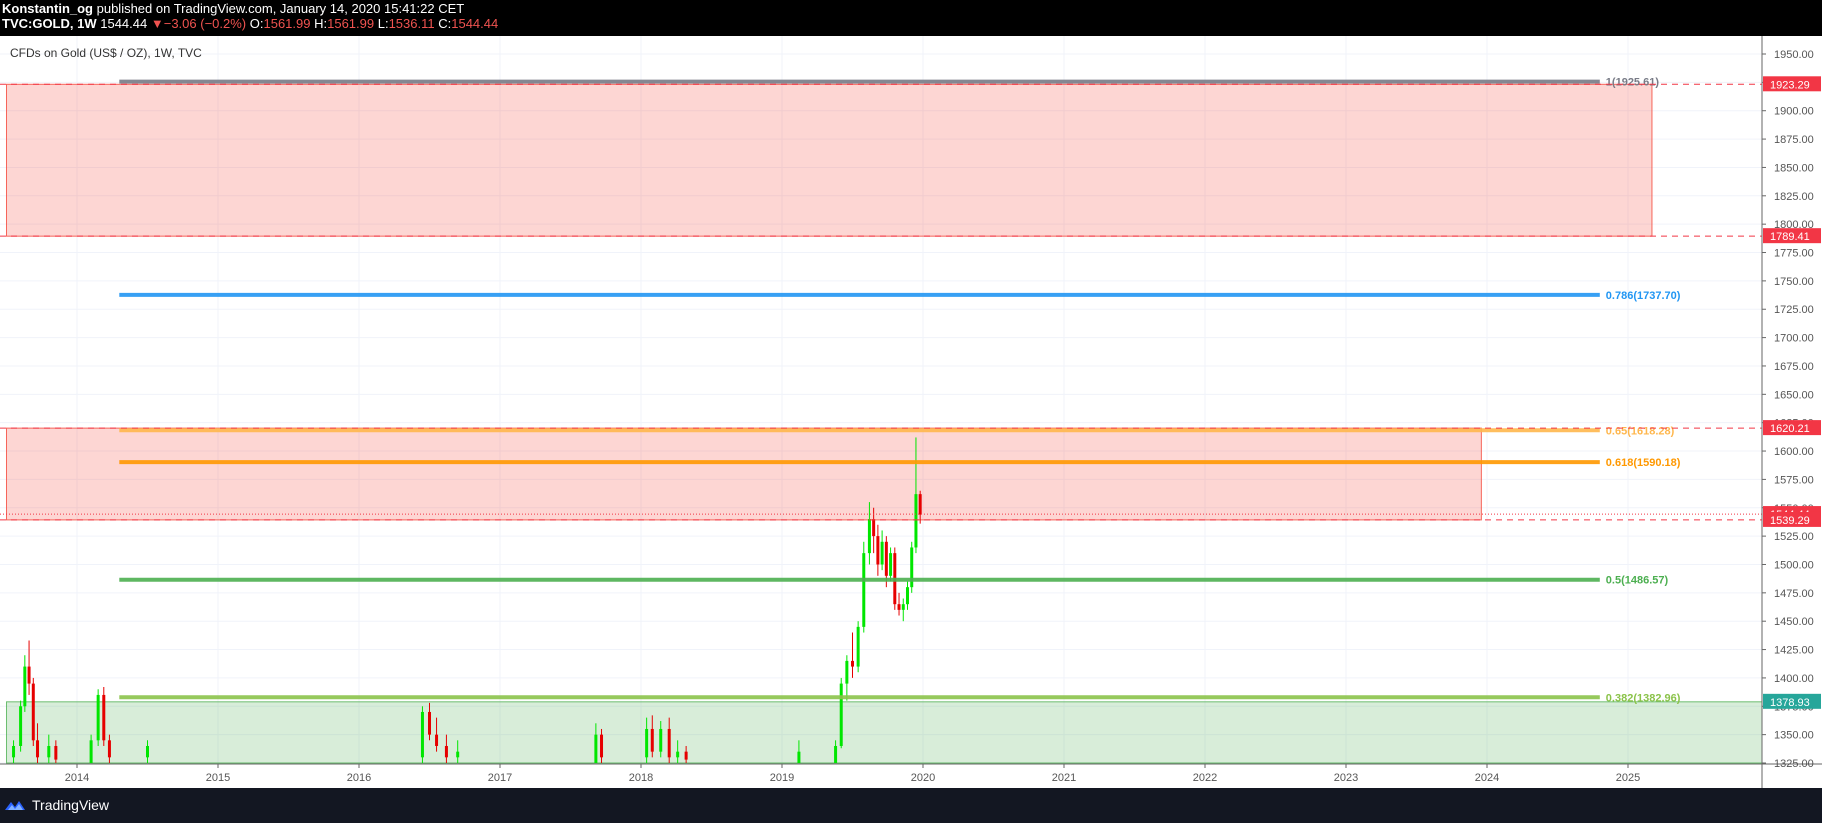  Describe the element at coordinates (1794, 764) in the screenshot. I see `y-tick-label: 1325.00` at that location.